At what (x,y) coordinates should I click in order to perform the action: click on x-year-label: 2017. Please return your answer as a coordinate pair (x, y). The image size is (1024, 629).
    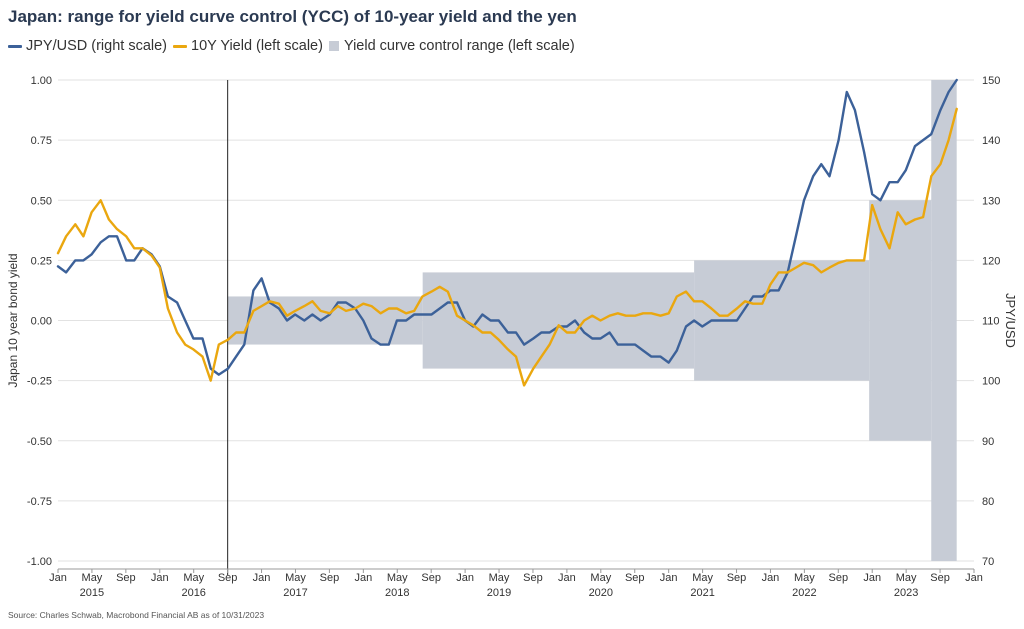
    Looking at the image, I should click on (295, 593).